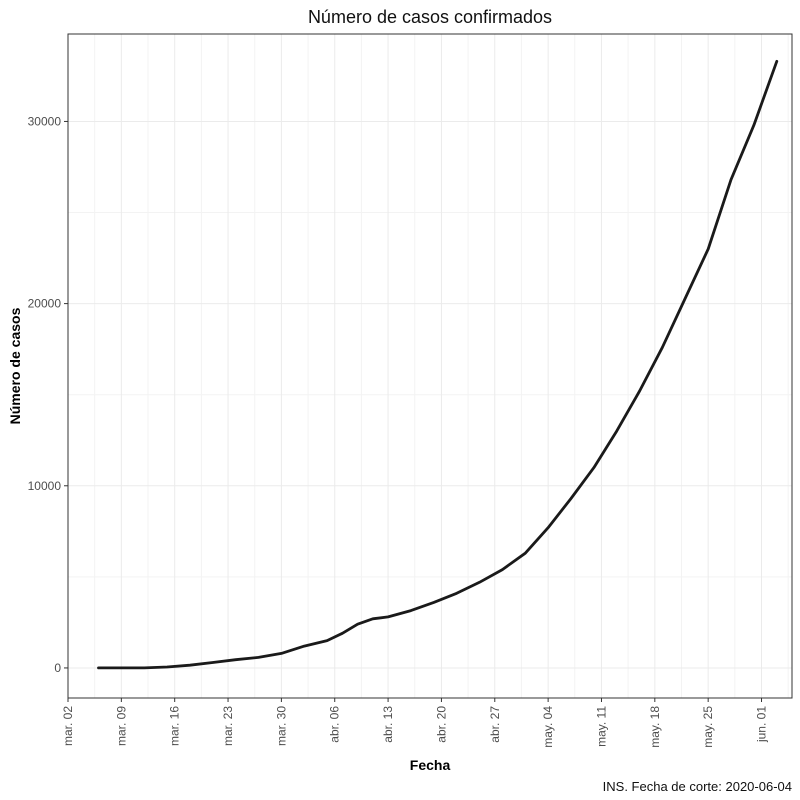  Describe the element at coordinates (45, 394) in the screenshot. I see `y-tick-labels: 0 10000 20000 30000` at that location.